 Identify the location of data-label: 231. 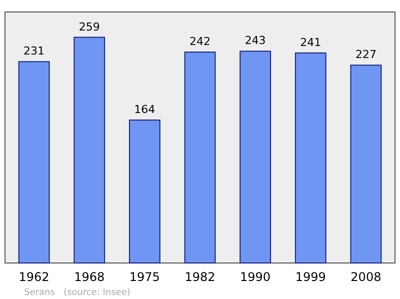
(34, 51).